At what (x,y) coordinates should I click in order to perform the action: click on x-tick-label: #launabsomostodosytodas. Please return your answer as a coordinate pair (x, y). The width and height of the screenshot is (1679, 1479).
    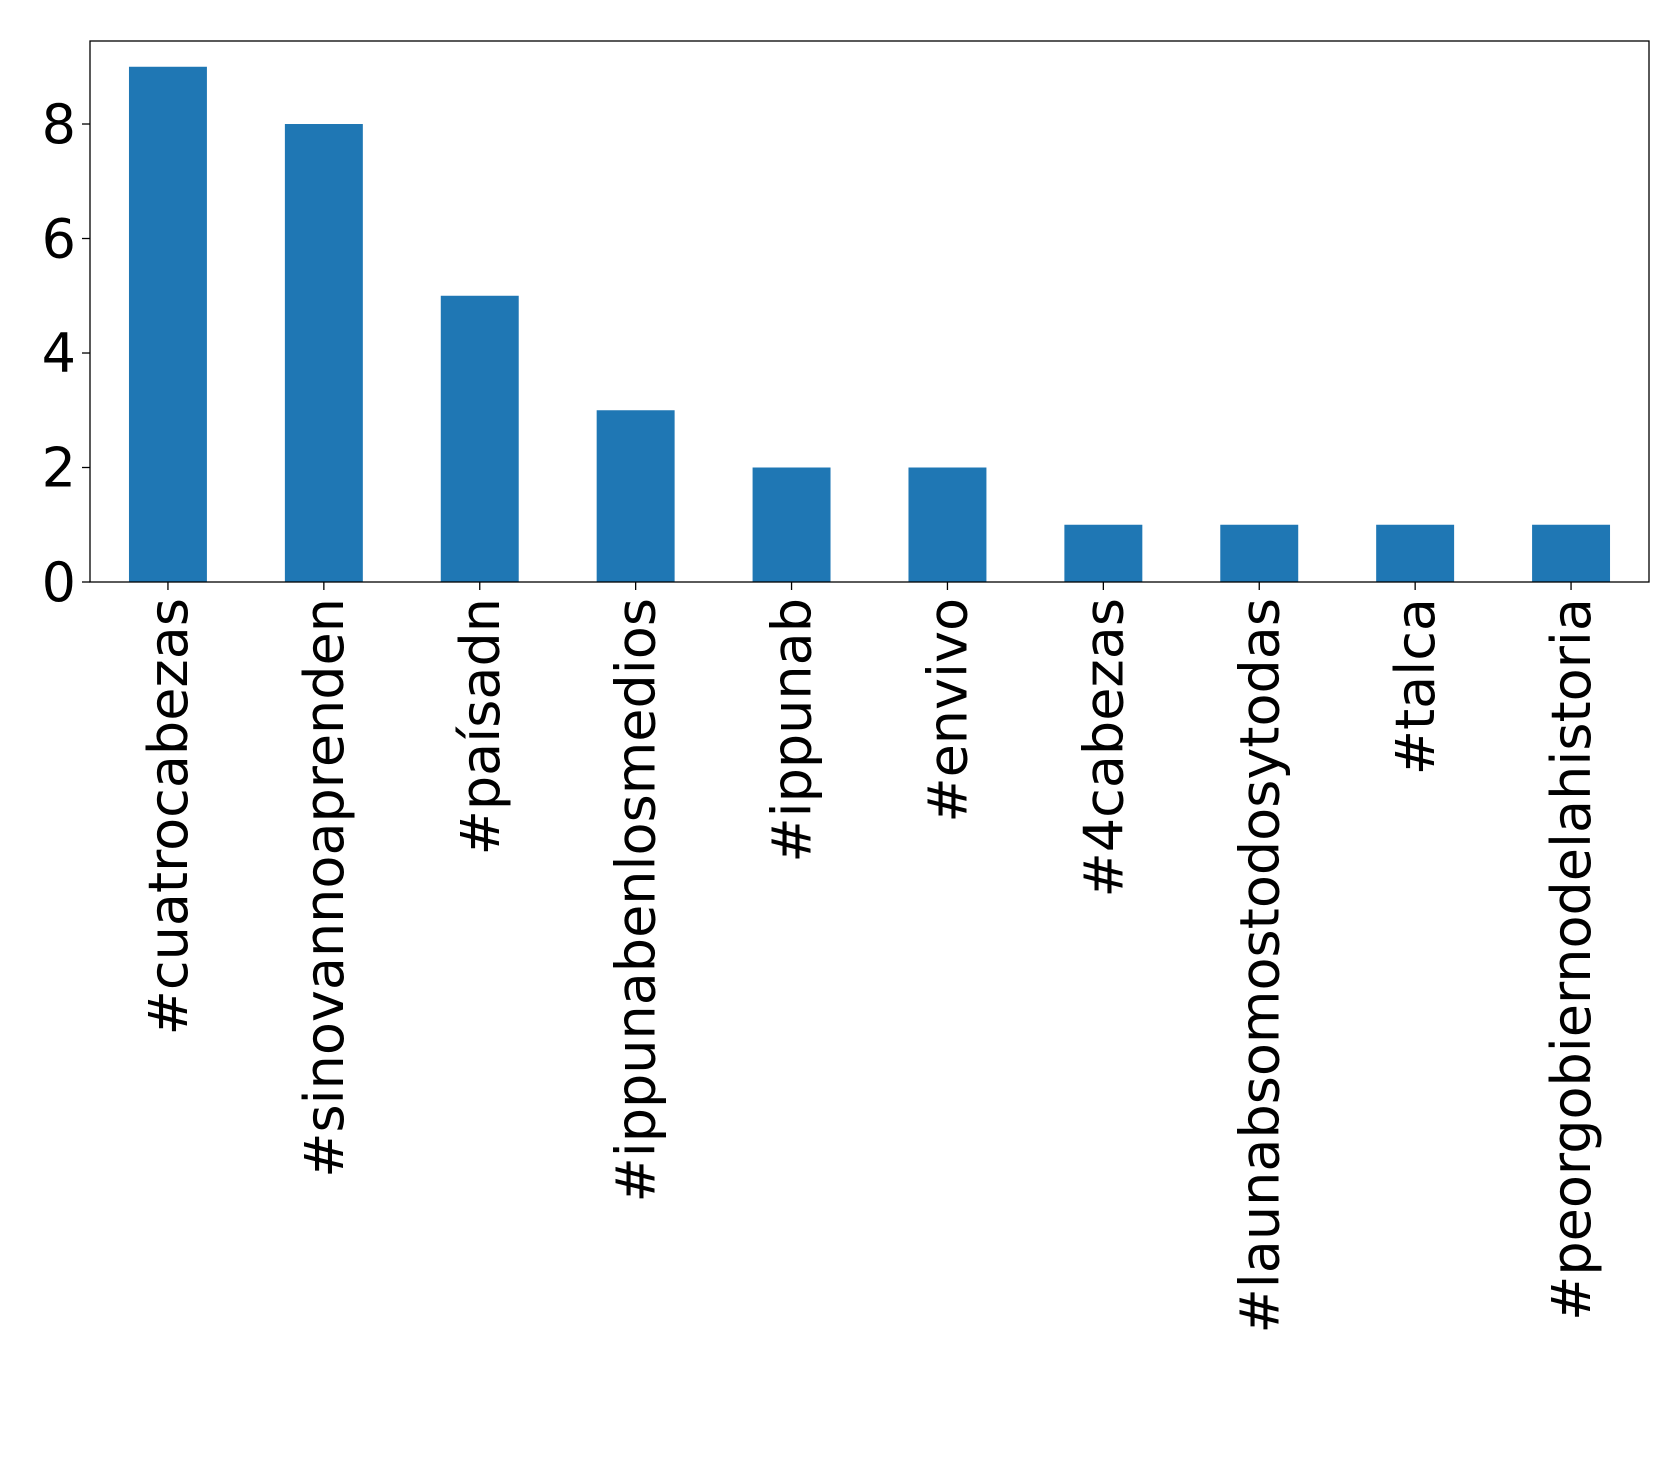
    Looking at the image, I should click on (1259, 965).